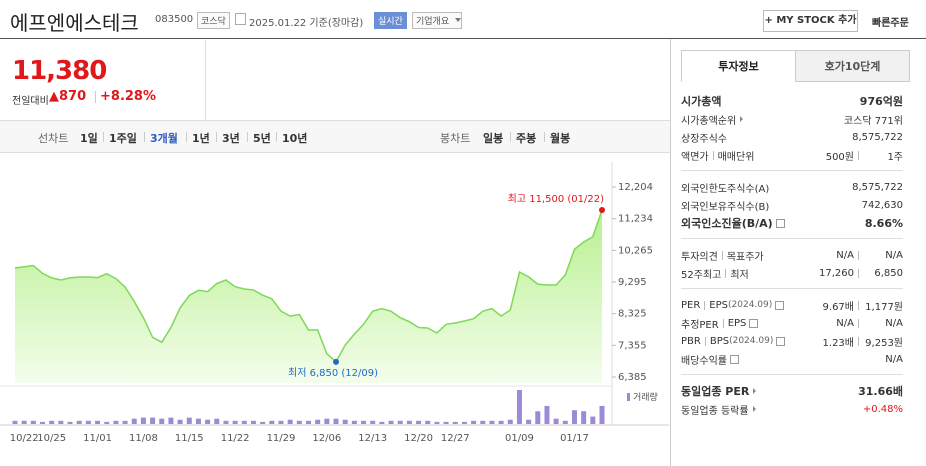 This screenshot has height=466, width=926. What do you see at coordinates (231, 138) in the screenshot?
I see `period-button: 3년` at bounding box center [231, 138].